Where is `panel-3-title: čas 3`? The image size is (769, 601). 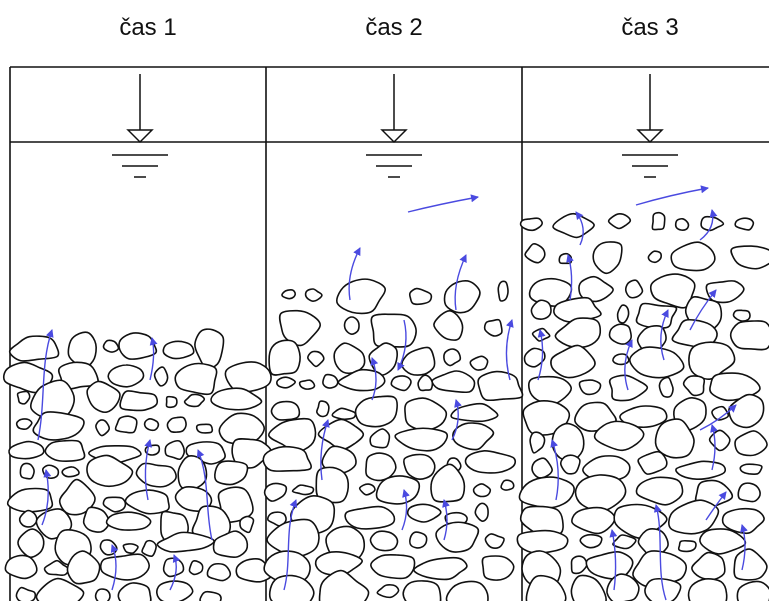
panel-3-title: čas 3 is located at coordinates (650, 27).